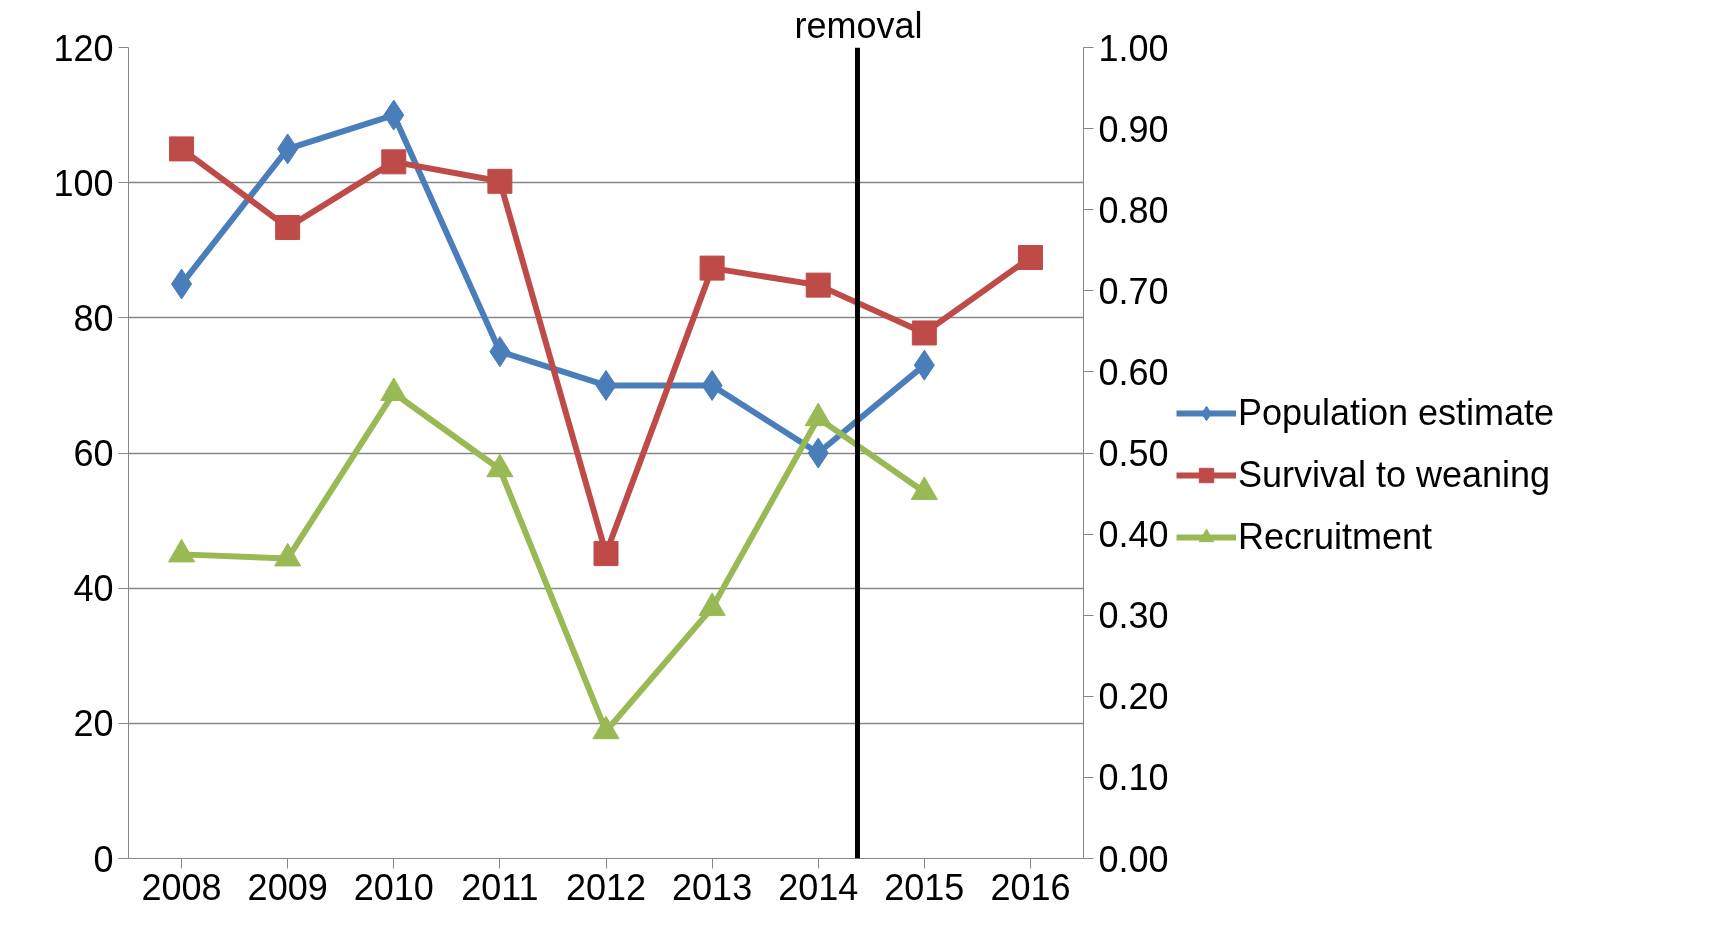  What do you see at coordinates (924, 887) in the screenshot?
I see `x-tick-label: 2015` at bounding box center [924, 887].